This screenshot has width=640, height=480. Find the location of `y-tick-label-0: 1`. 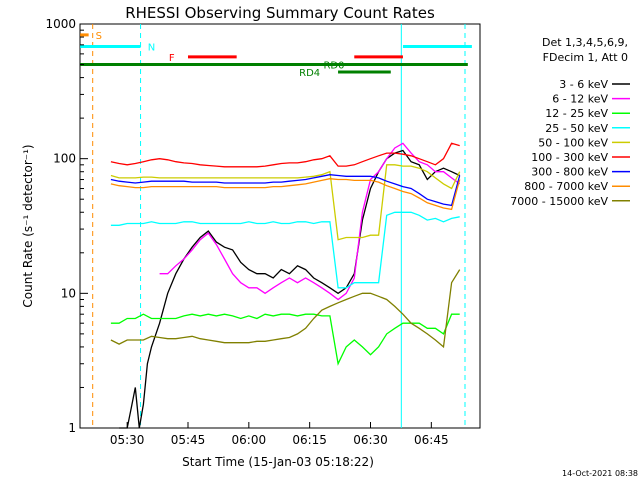

y-tick-label-0: 1 is located at coordinates (72, 428).